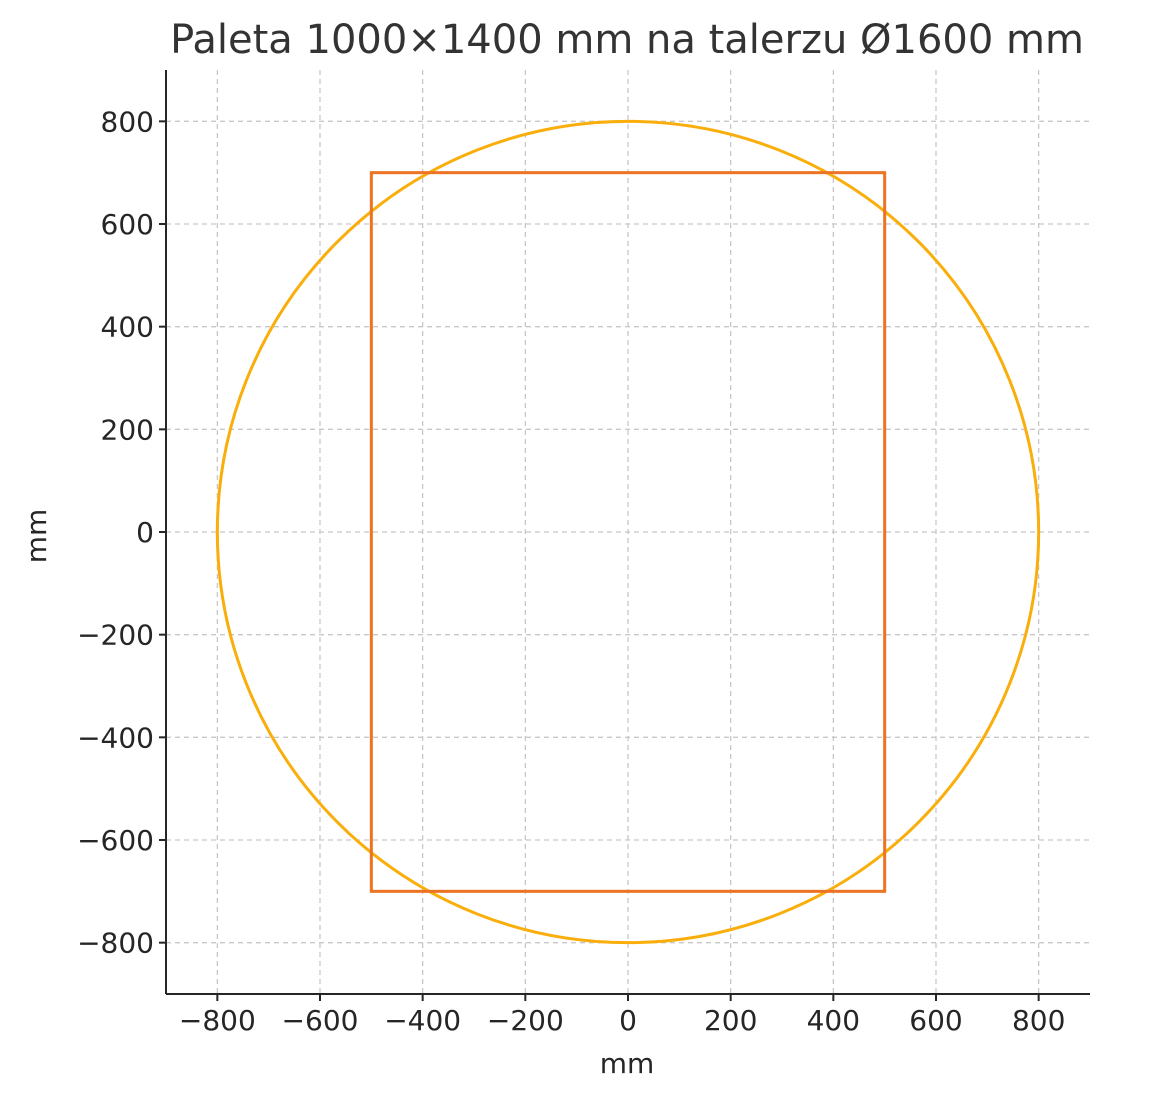 Image resolution: width=1149 pixels, height=1106 pixels. What do you see at coordinates (115, 635) in the screenshot?
I see `y-tick-label: −200` at bounding box center [115, 635].